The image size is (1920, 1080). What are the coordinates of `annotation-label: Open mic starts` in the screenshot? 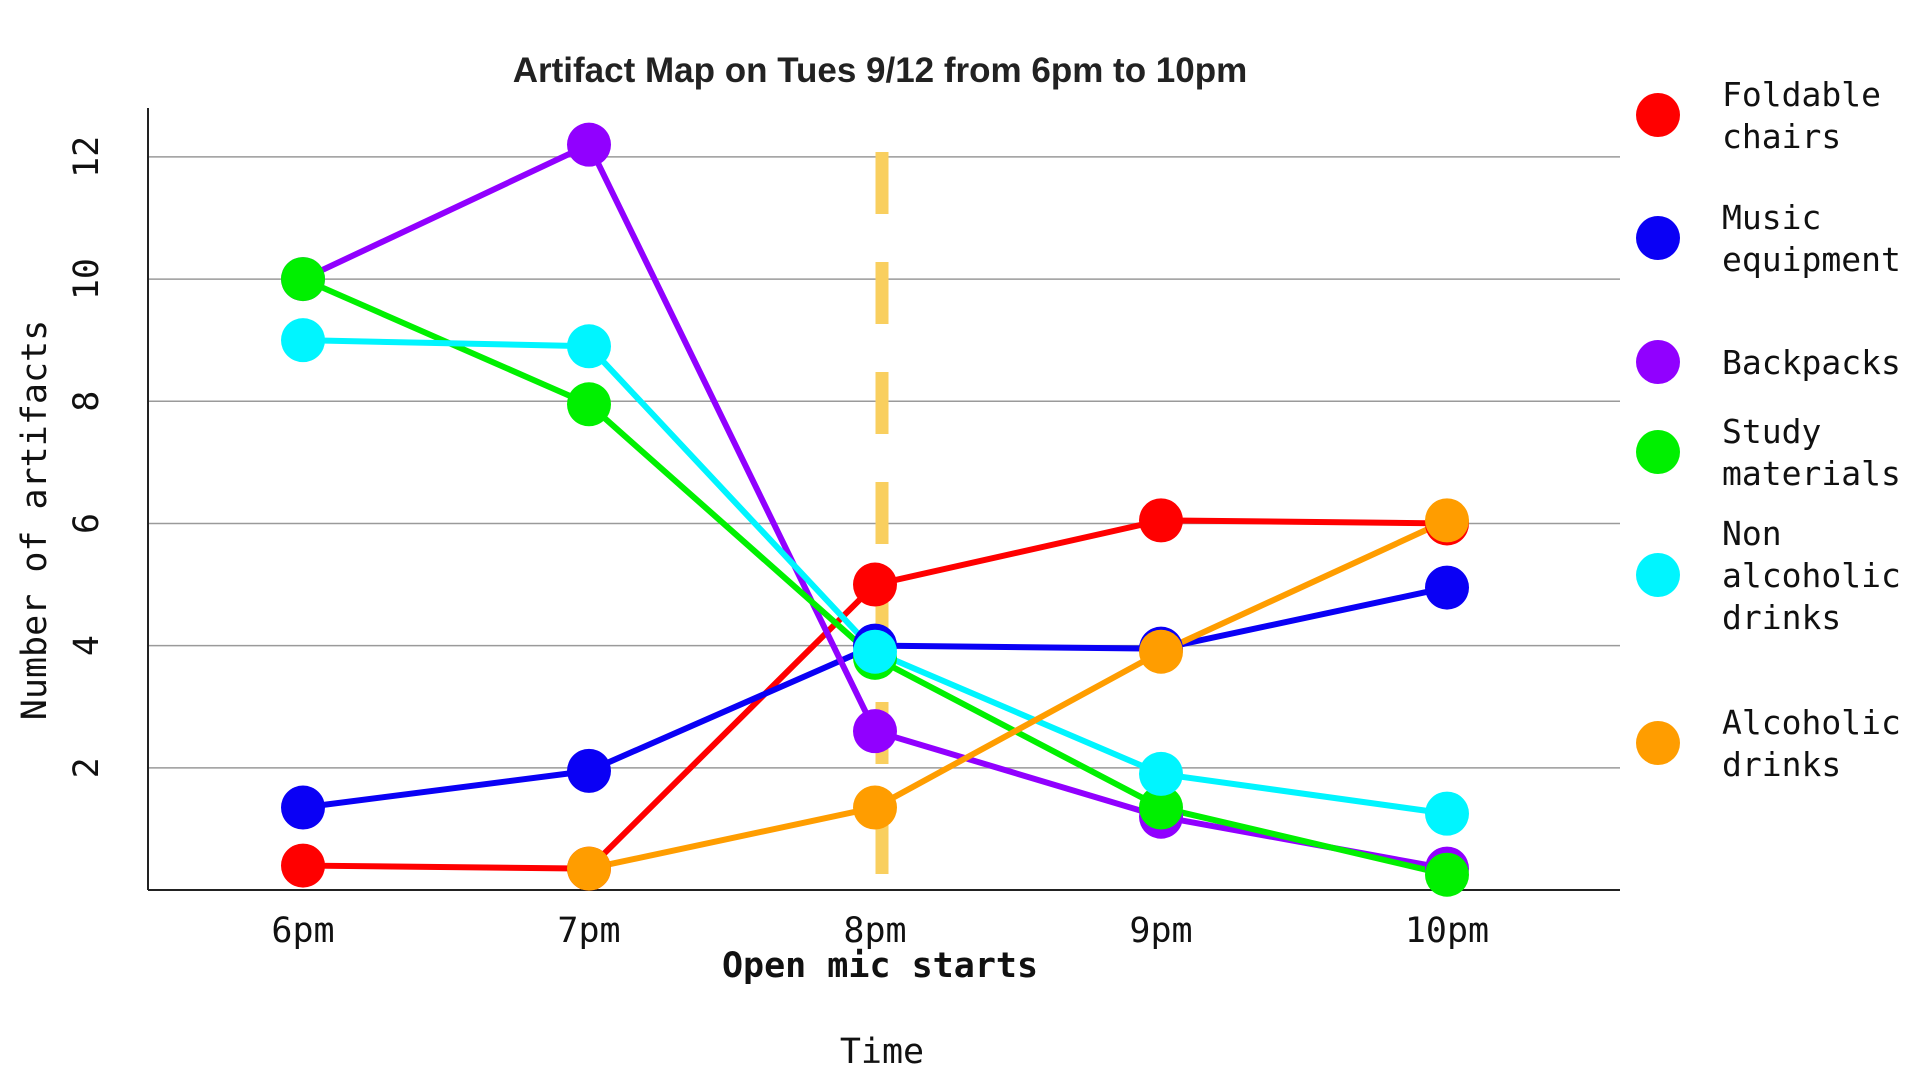 It's located at (880, 966).